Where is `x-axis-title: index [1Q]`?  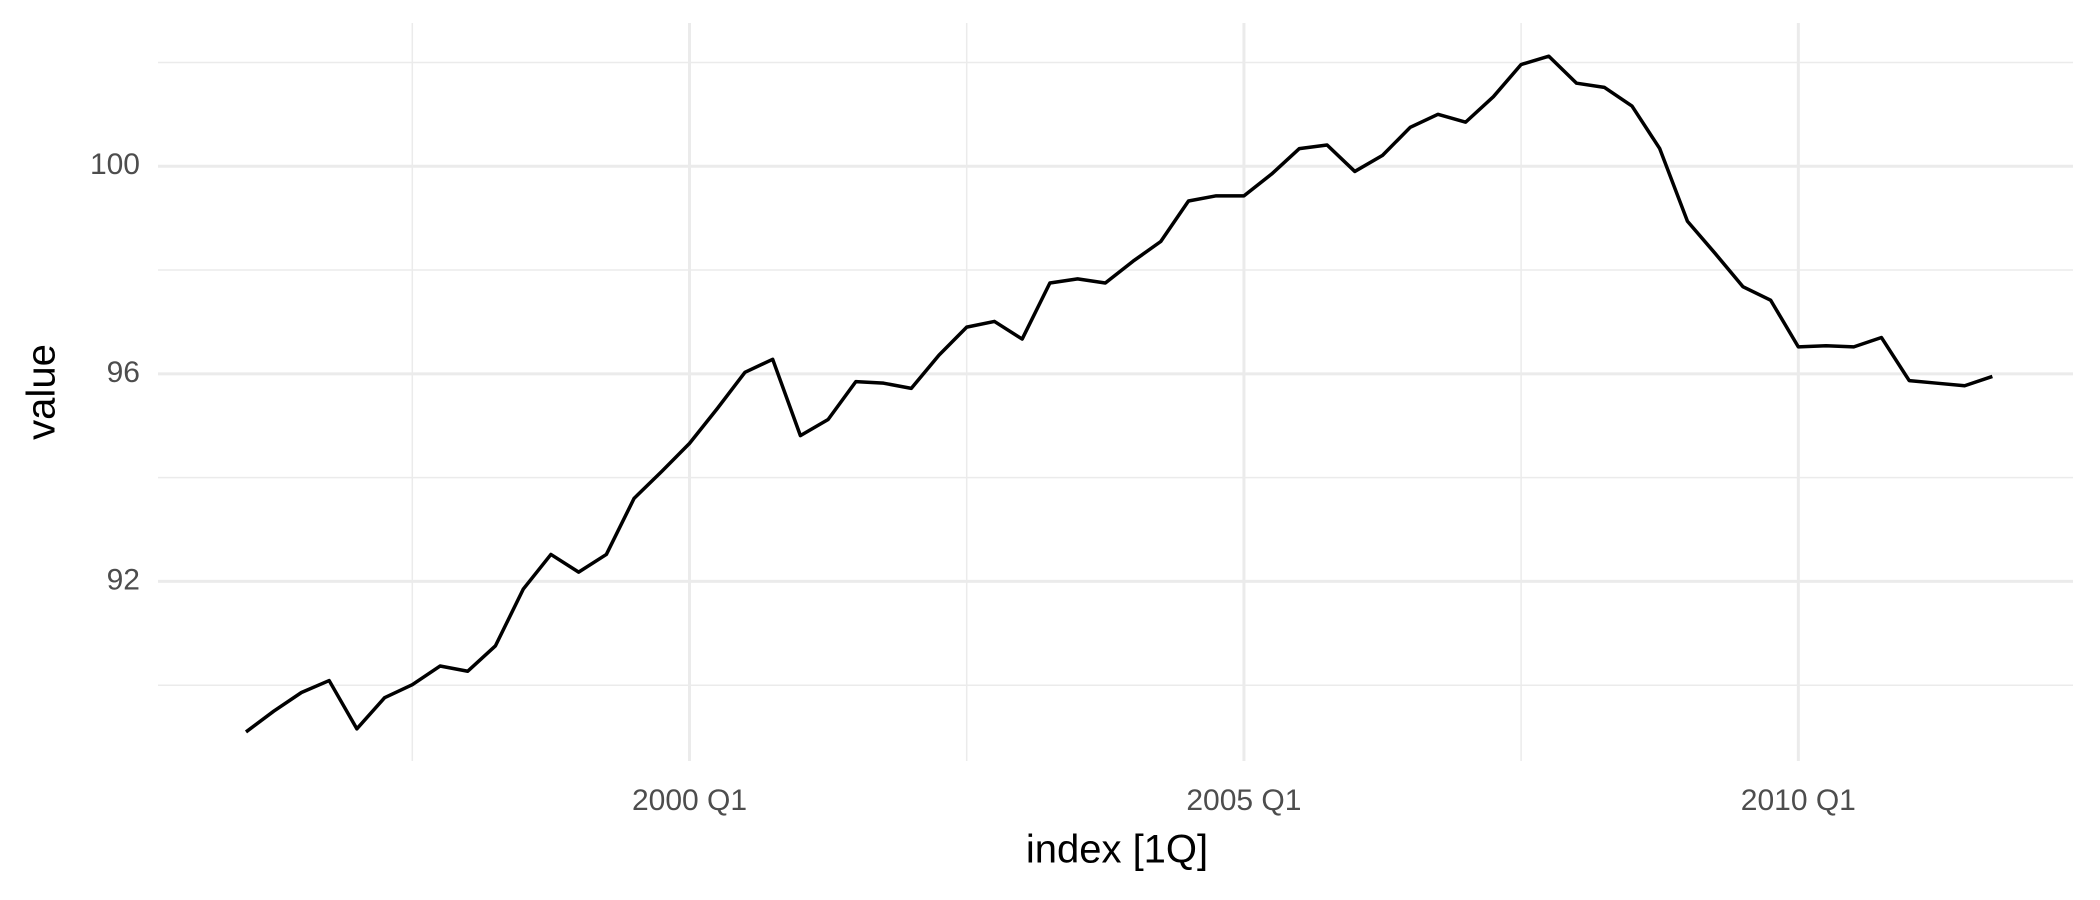
x-axis-title: index [1Q] is located at coordinates (1117, 850).